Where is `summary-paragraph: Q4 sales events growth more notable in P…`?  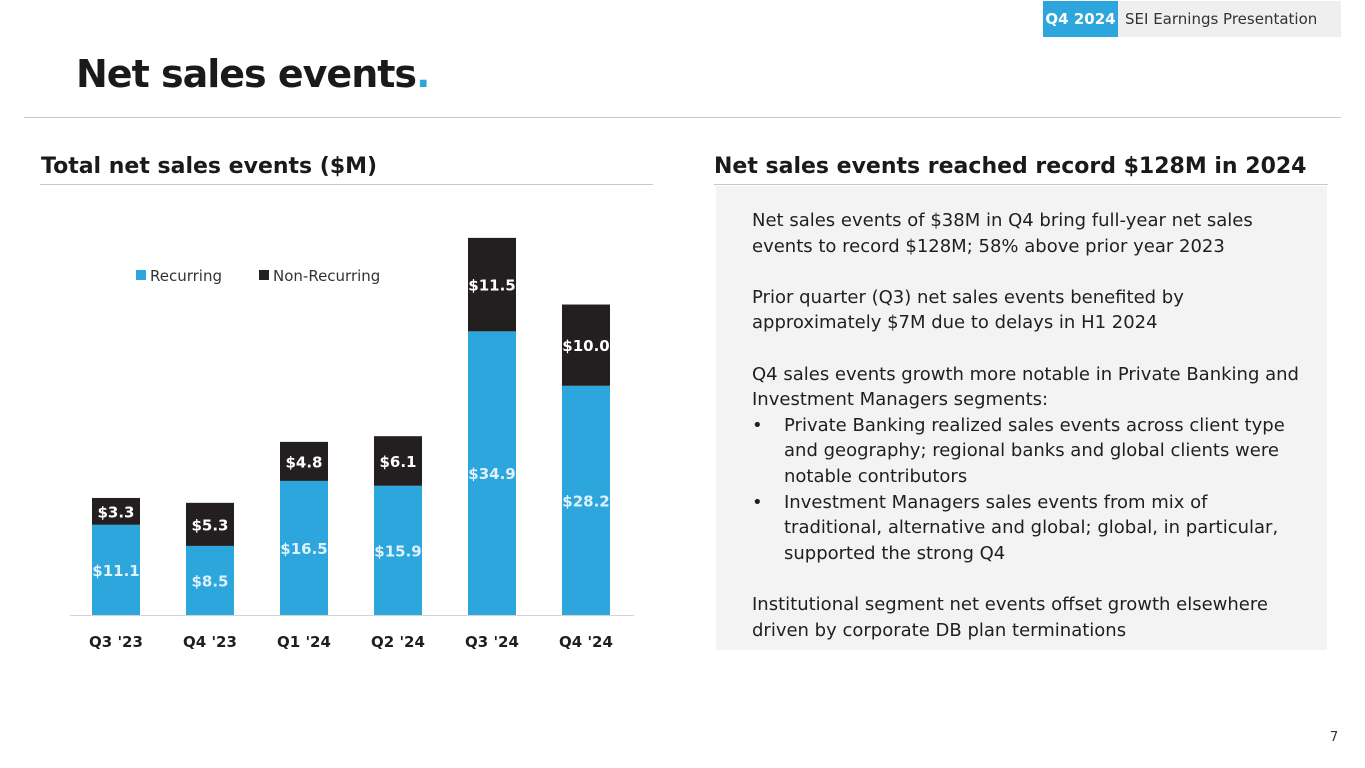 summary-paragraph: Q4 sales events growth more notable in P… is located at coordinates (1025, 387).